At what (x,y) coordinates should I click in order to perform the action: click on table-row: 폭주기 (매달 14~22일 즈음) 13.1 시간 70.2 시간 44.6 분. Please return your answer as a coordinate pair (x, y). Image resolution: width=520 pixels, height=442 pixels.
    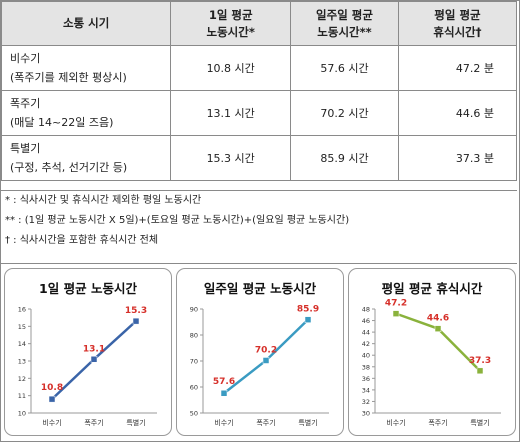
    Looking at the image, I should click on (259, 113).